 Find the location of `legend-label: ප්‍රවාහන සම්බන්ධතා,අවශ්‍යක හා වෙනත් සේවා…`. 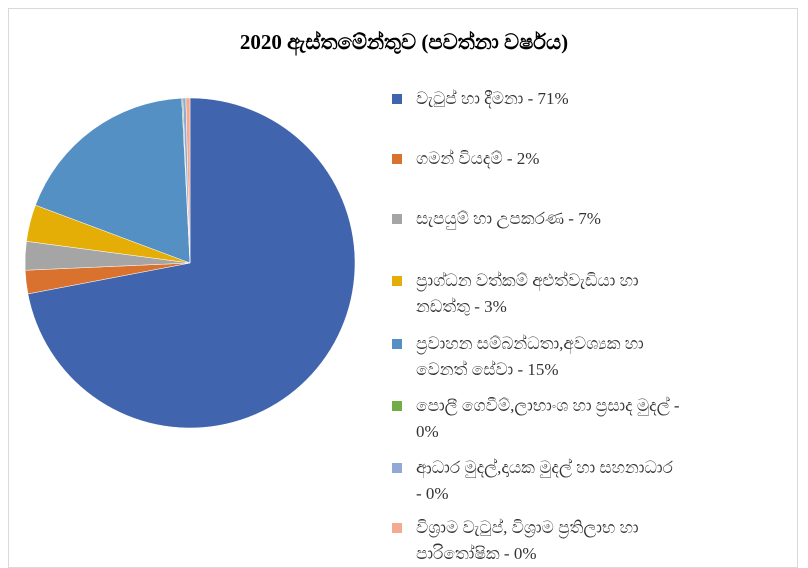

legend-label: ප්‍රවාහන සම්බන්ධතා,අවශ්‍යක හා වෙනත් සේවා… is located at coordinates (530, 356).